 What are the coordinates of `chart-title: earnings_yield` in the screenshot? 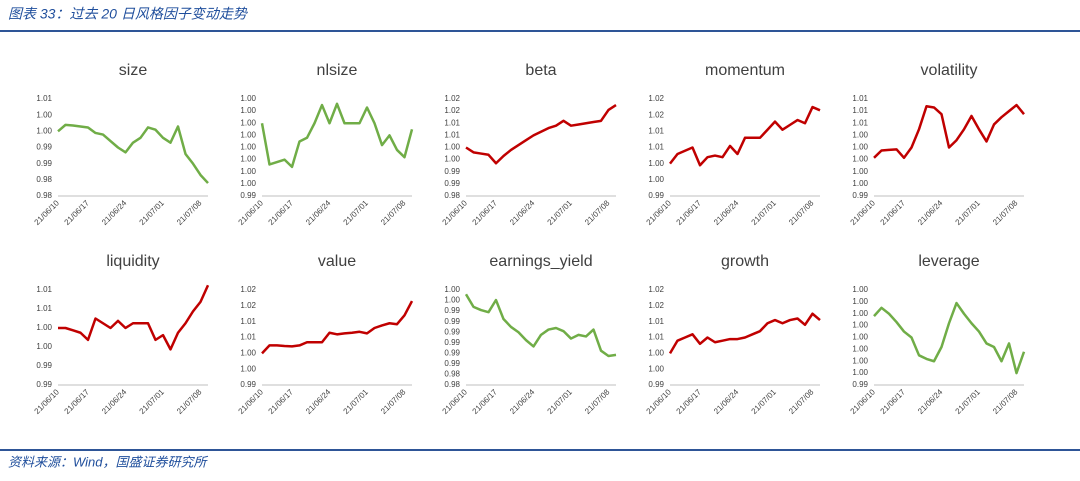 It's located at (540, 261).